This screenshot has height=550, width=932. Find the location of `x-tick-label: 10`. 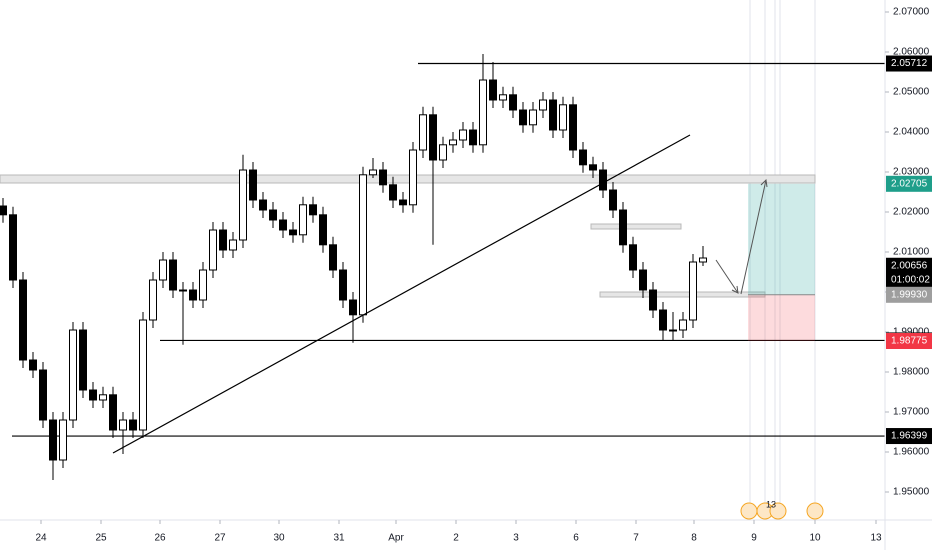

x-tick-label: 10 is located at coordinates (815, 538).